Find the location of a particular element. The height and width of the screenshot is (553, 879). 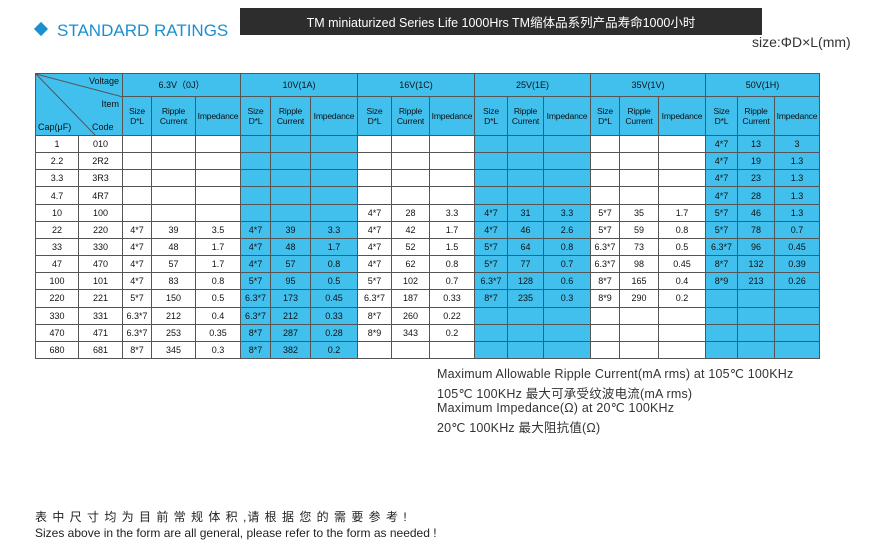

code-cell: 681 is located at coordinates (100, 349).